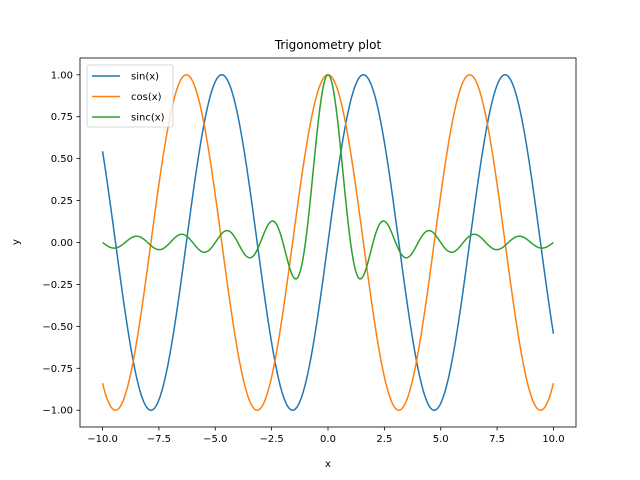  I want to click on y-axis-ticks: −1.00 −0.75 −0.50 −0.25 0.00 0.25 0.50 0.75 1.00, so click(61, 243).